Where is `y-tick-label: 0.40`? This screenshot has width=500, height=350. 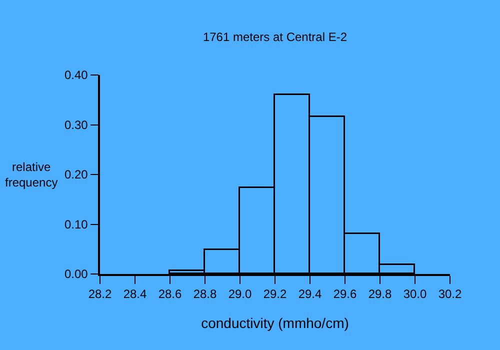
y-tick-label: 0.40 is located at coordinates (76, 75).